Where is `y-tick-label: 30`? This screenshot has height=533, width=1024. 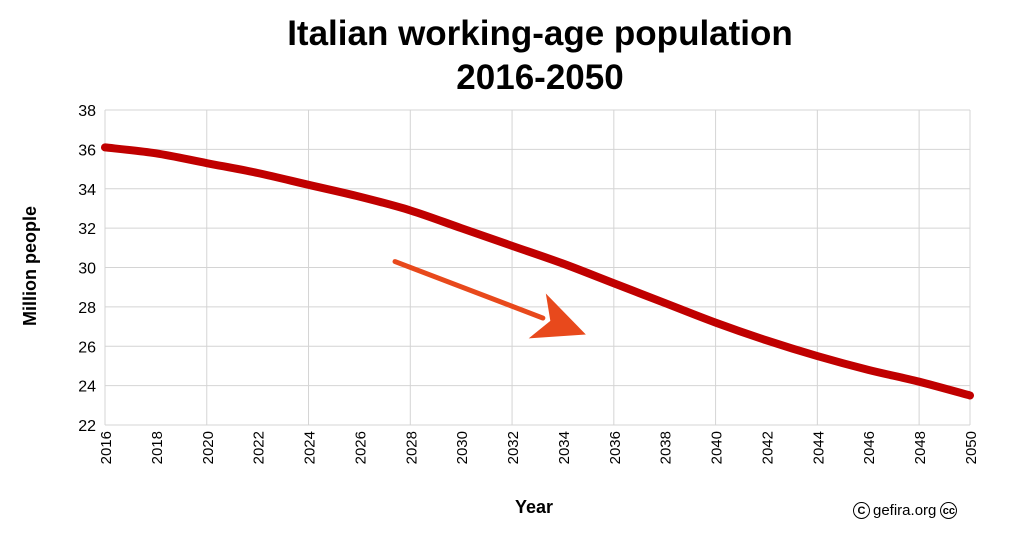 y-tick-label: 30 is located at coordinates (87, 269).